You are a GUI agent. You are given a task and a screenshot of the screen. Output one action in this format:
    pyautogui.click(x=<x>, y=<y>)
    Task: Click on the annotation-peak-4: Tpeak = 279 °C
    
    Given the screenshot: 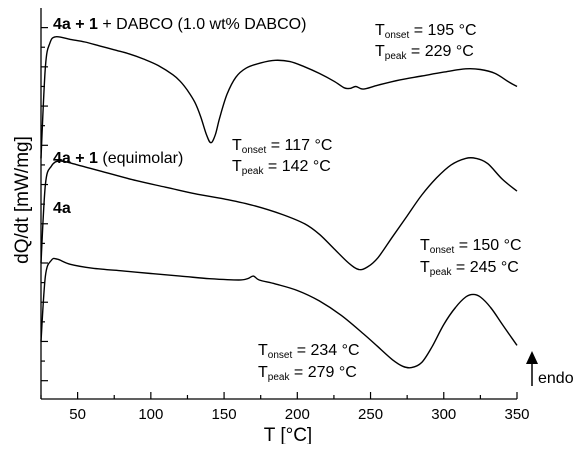 What is the action you would take?
    pyautogui.click(x=307, y=373)
    